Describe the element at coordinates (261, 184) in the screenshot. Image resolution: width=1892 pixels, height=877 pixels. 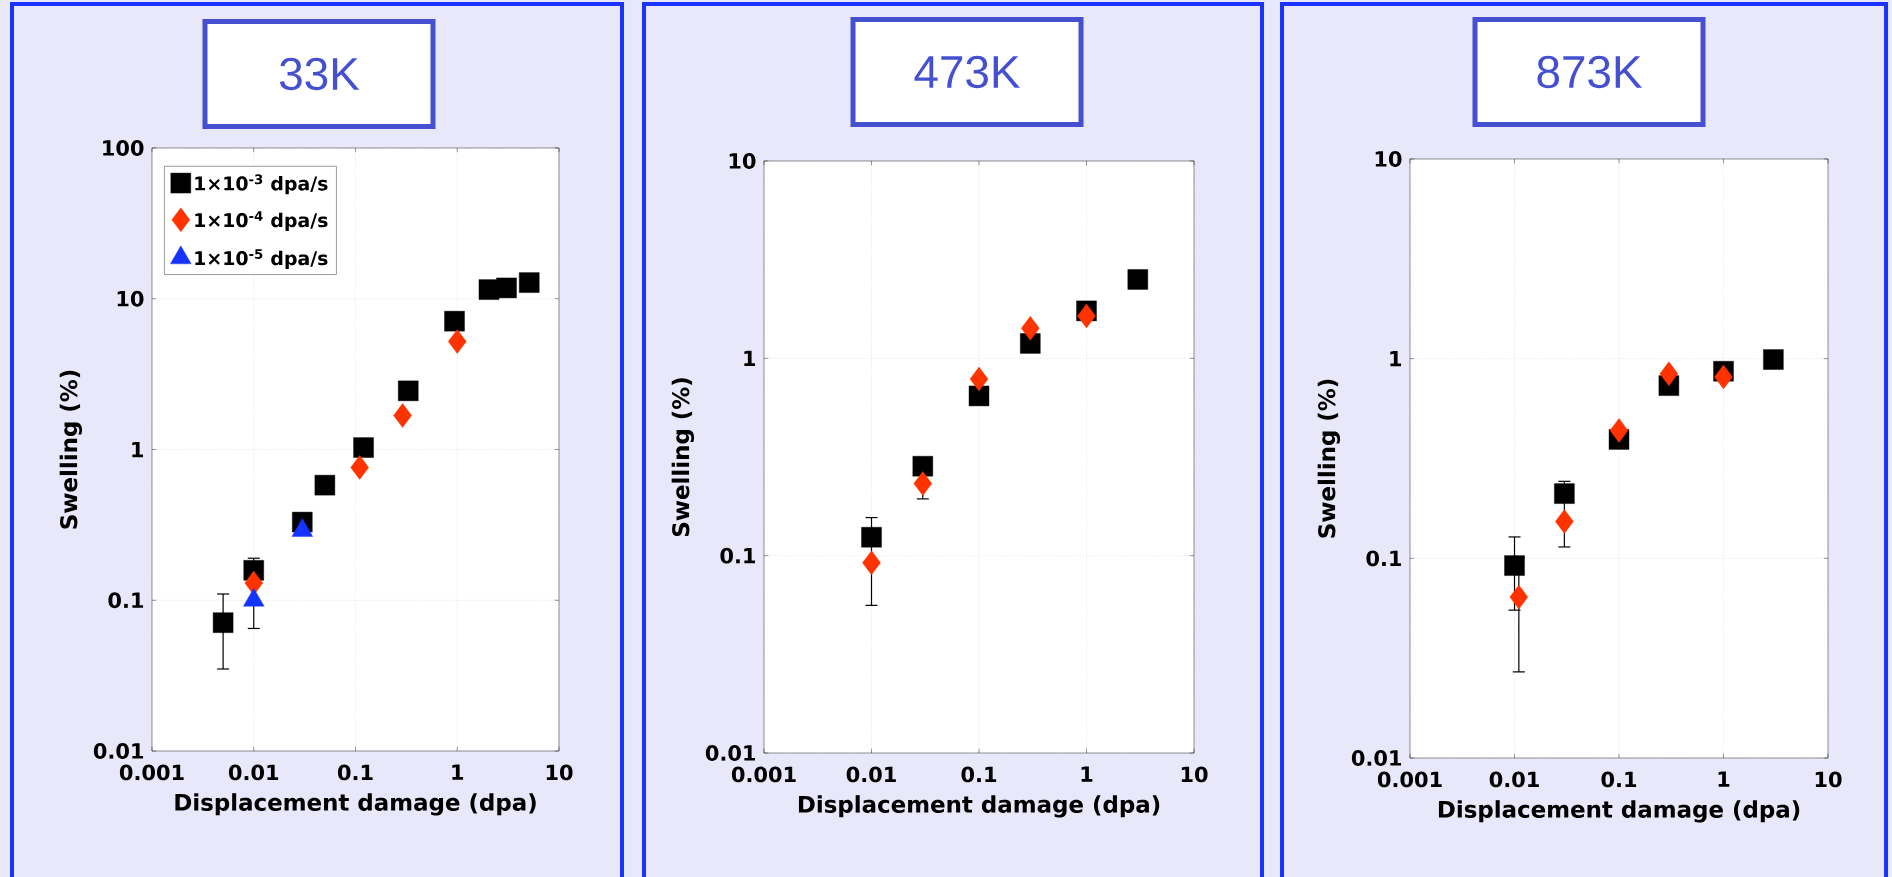
I see `legend-label: 1×10$^{-3}$ dpa/s` at that location.